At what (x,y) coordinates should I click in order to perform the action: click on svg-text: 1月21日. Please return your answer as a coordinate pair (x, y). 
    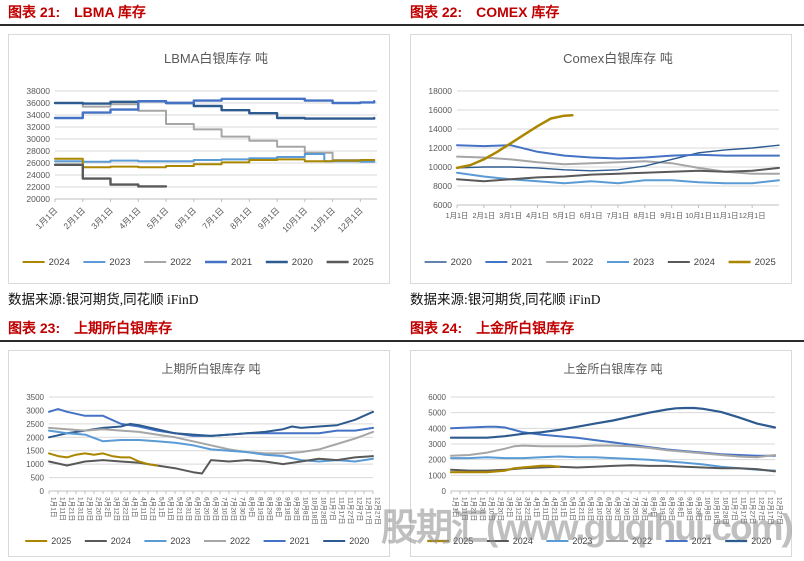
    Looking at the image, I should click on (72, 509).